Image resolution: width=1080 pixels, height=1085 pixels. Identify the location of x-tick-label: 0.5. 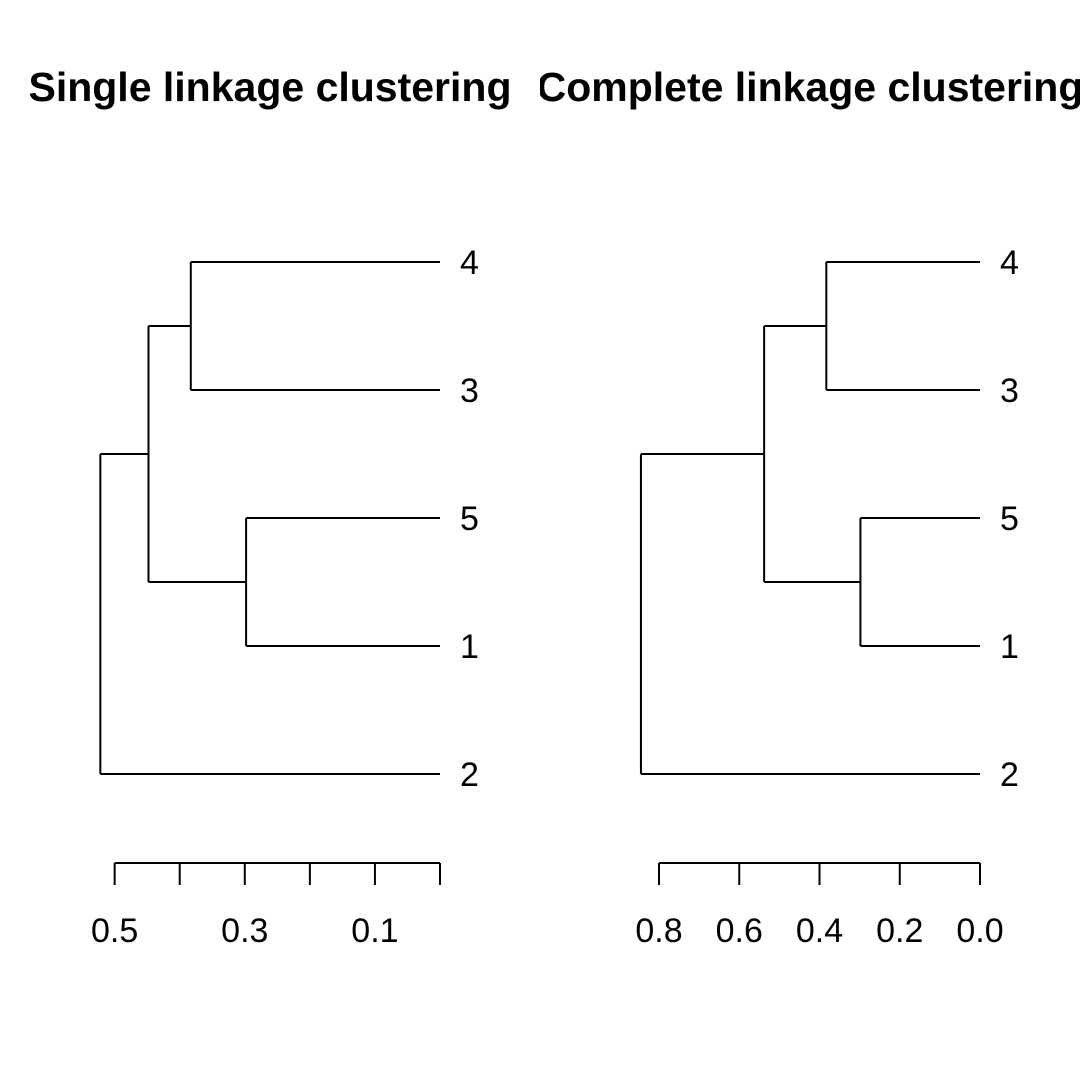
(114, 931).